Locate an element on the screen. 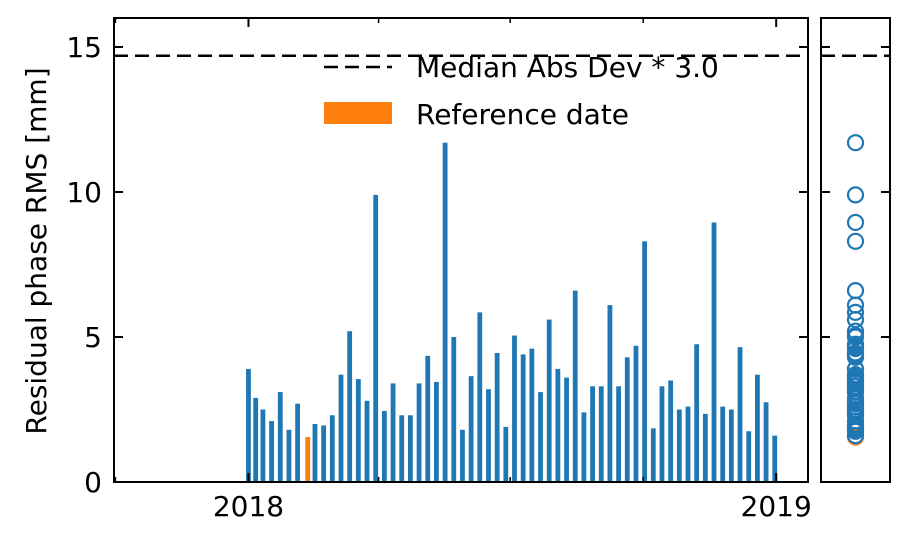  y-tick-label: 15 is located at coordinates (84, 47).